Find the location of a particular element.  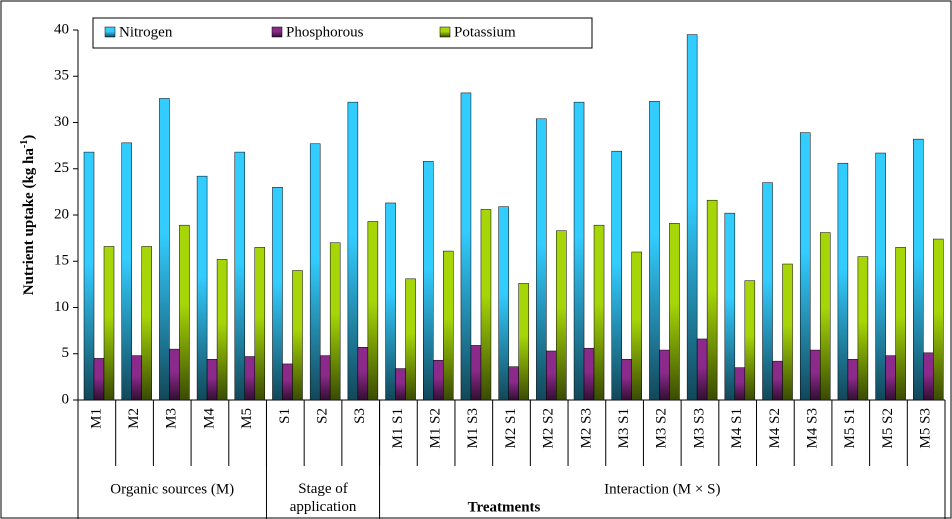

x-tick-label: M2 S2 is located at coordinates (549, 428).